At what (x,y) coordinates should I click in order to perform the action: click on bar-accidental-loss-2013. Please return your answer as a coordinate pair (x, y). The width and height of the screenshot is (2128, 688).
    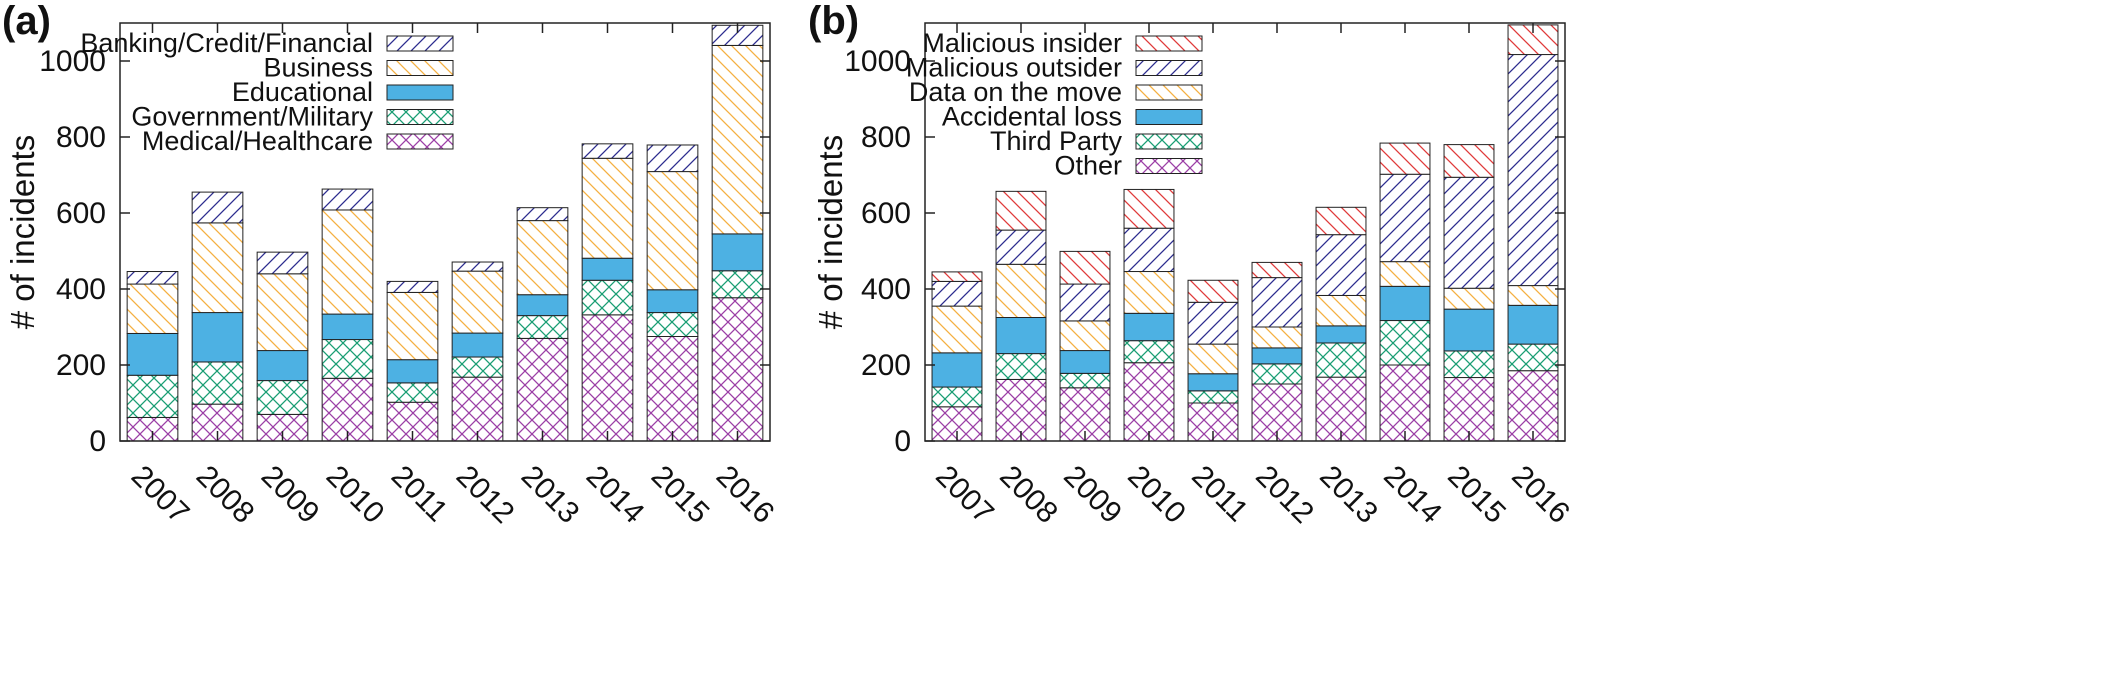
    Looking at the image, I should click on (1341, 334).